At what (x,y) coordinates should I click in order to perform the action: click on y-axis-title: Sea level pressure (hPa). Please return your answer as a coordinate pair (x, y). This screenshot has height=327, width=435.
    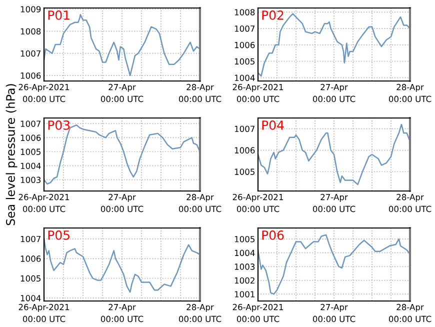
    Looking at the image, I should click on (12, 155).